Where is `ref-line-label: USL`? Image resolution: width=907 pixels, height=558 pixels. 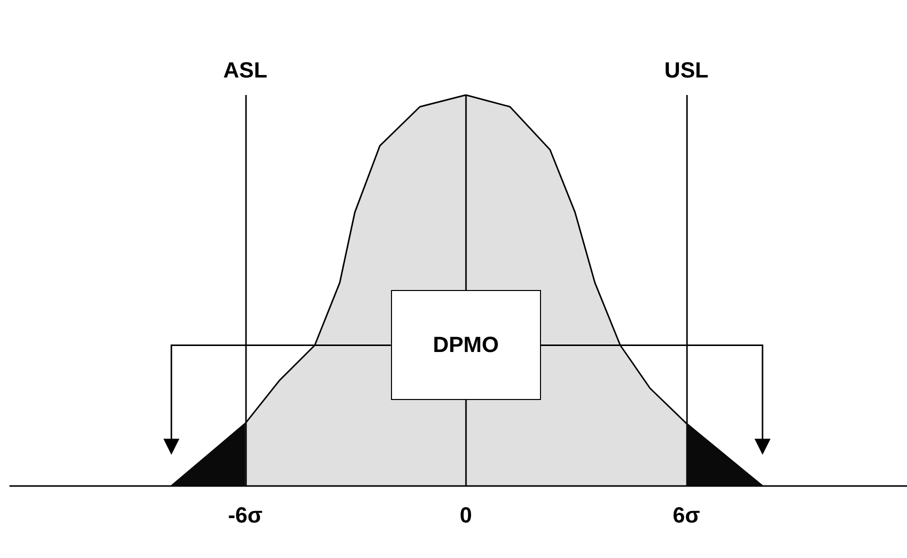 ref-line-label: USL is located at coordinates (686, 70).